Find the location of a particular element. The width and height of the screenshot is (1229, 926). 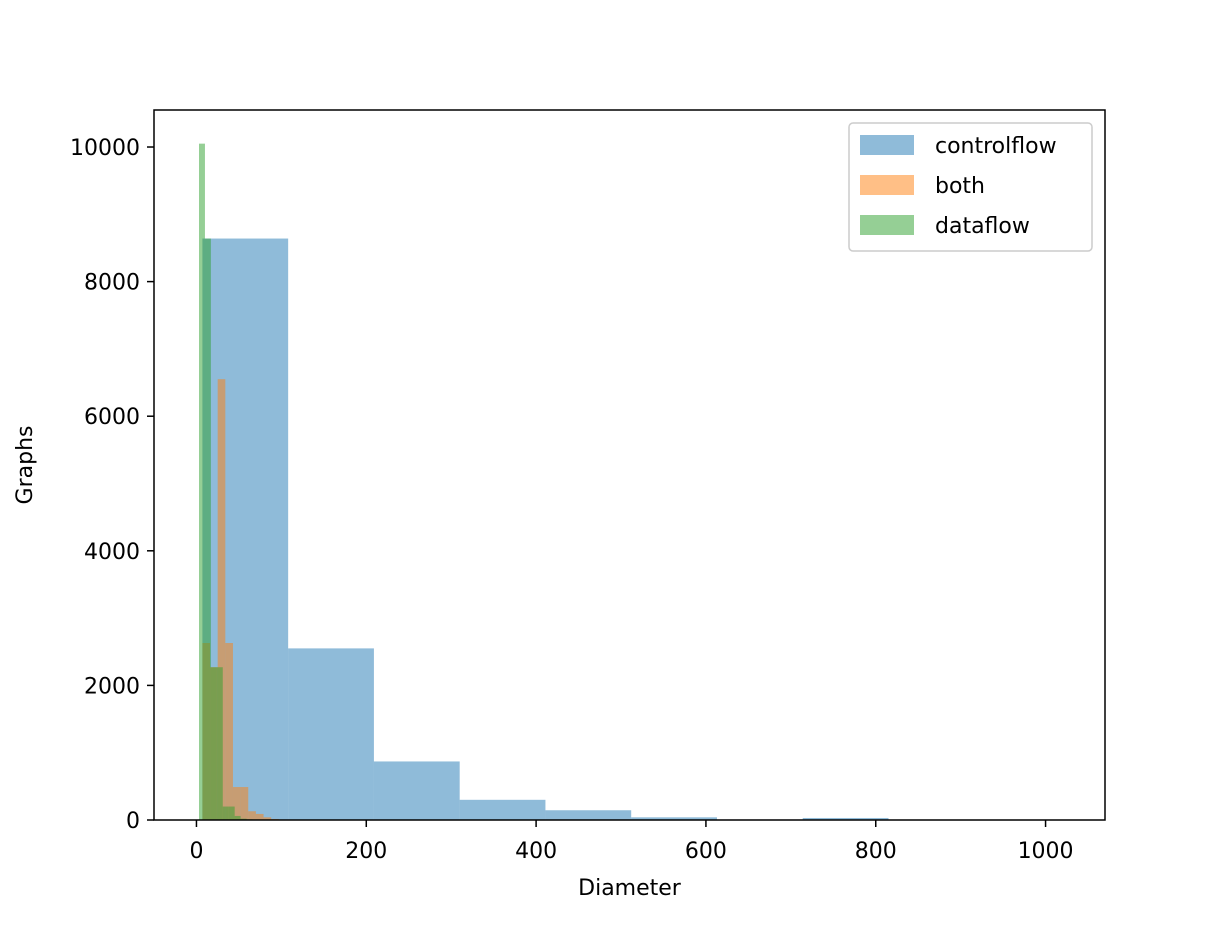

x-tick-label-1000: 1000 is located at coordinates (1046, 851).